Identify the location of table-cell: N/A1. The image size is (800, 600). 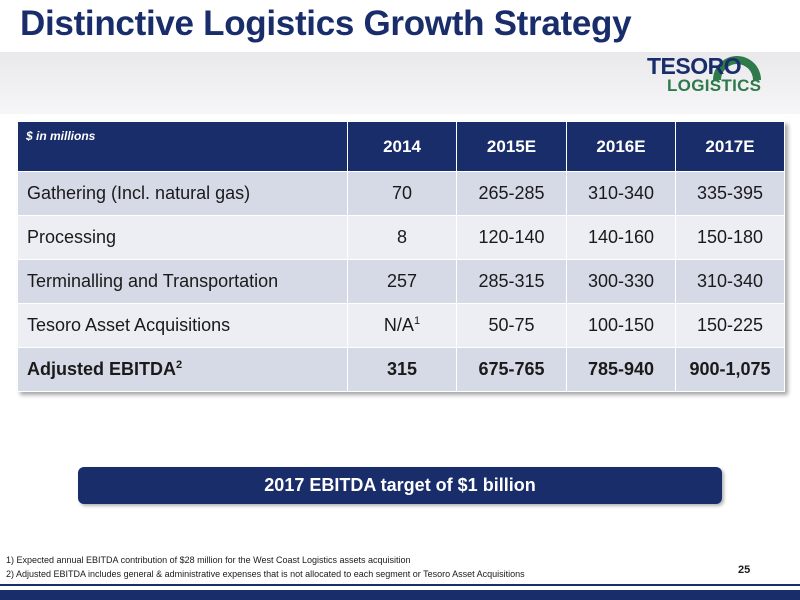
(402, 325).